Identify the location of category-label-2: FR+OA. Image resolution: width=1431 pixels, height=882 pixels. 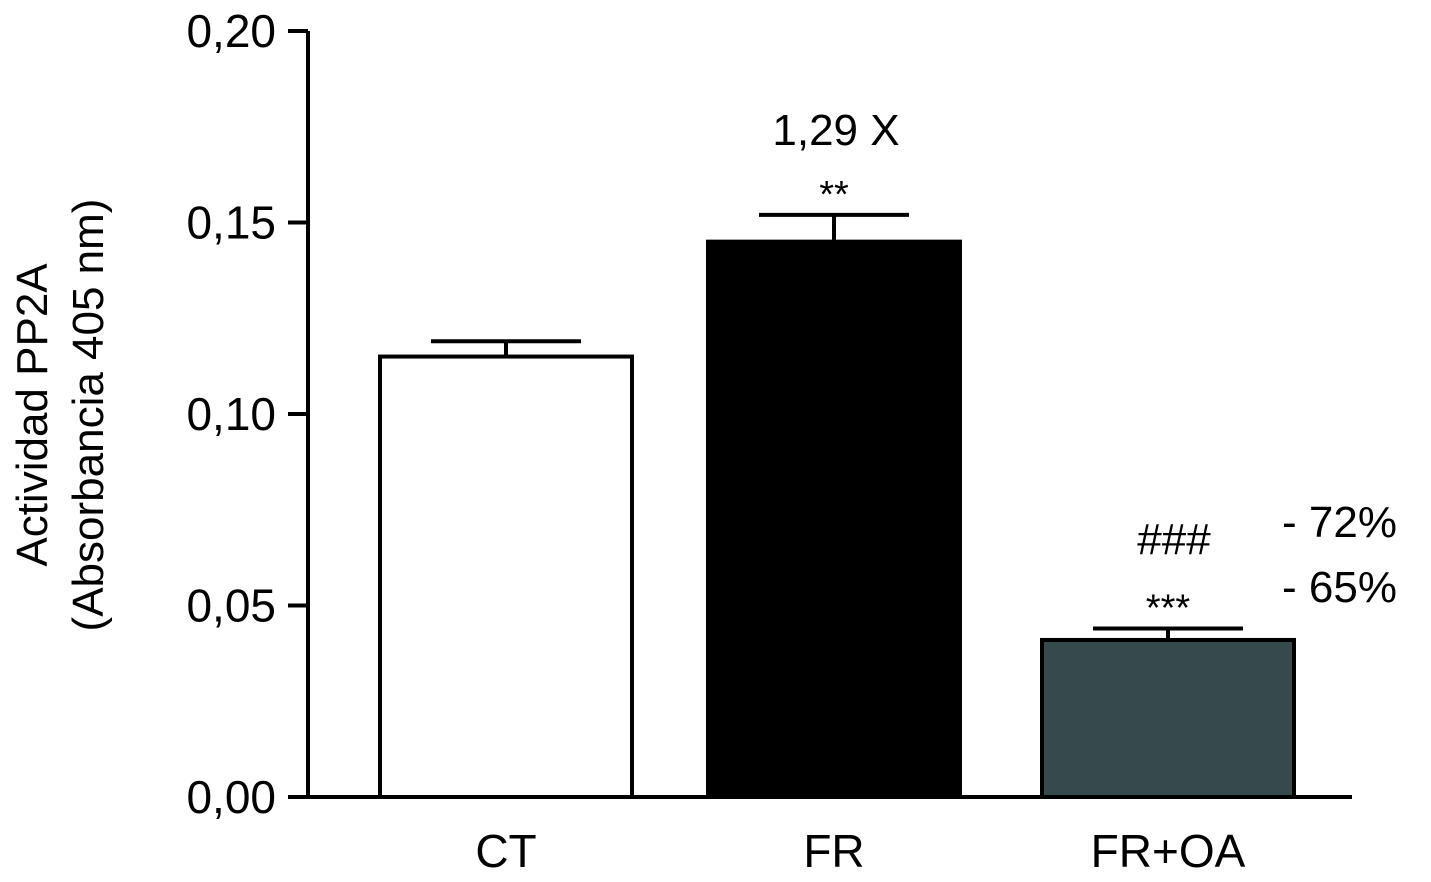
(1168, 851).